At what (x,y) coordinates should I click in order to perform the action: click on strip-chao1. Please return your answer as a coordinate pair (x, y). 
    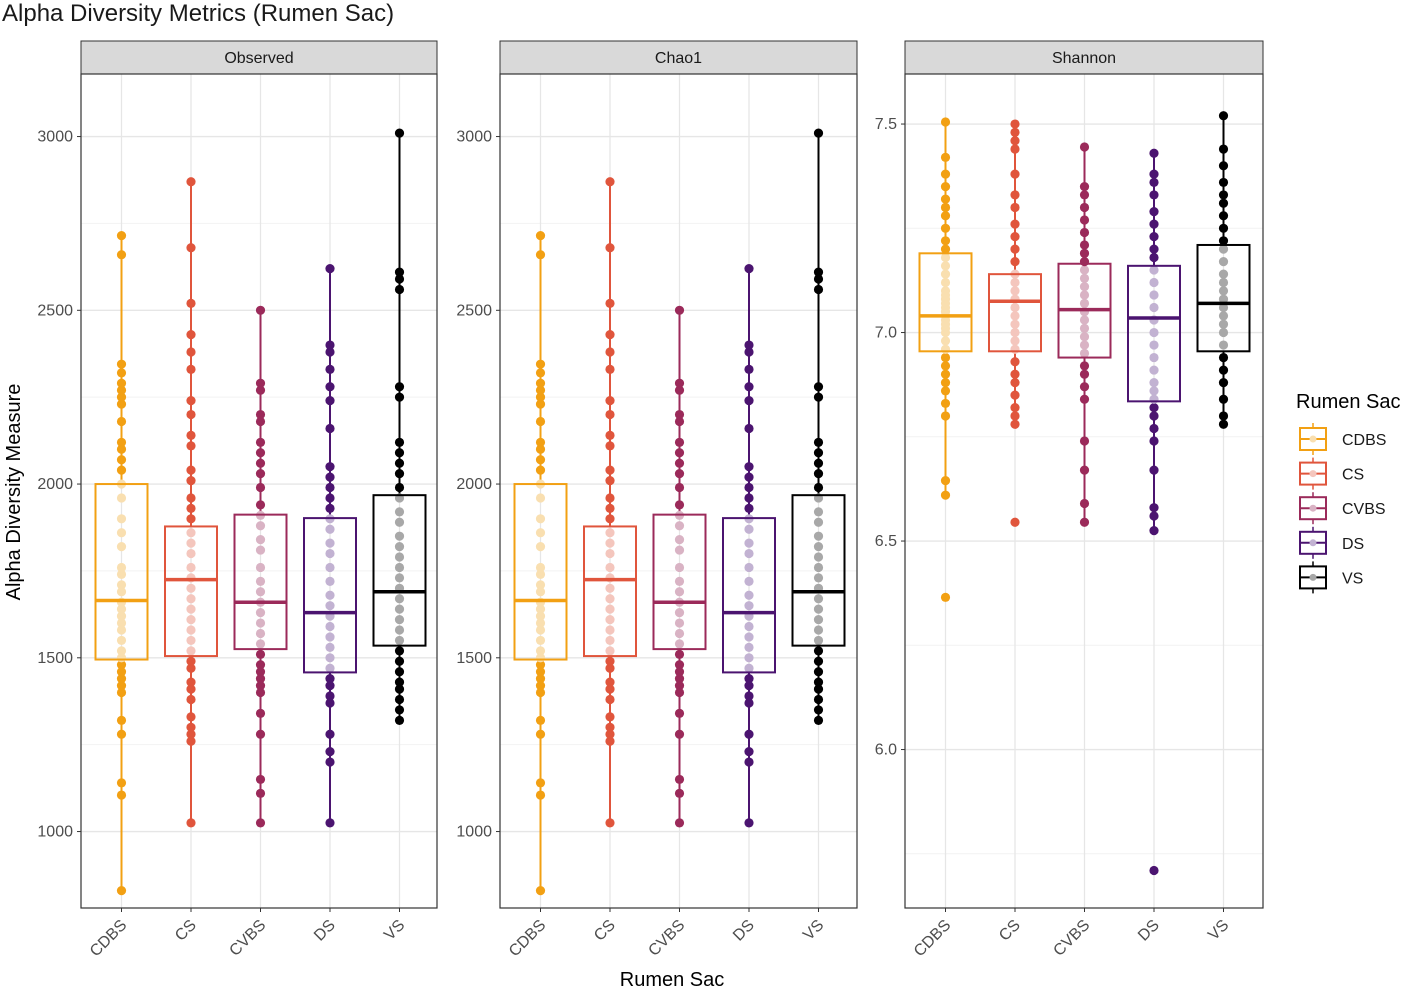
    Looking at the image, I should click on (678, 57).